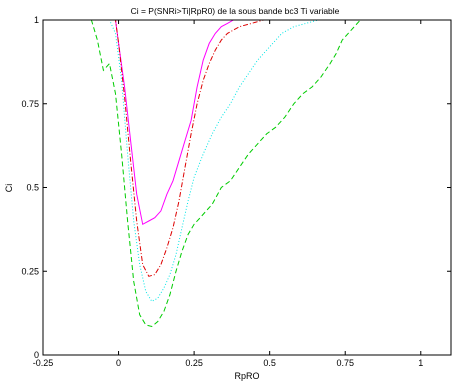  What do you see at coordinates (43, 363) in the screenshot?
I see `x-tick-label: -0.25` at bounding box center [43, 363].